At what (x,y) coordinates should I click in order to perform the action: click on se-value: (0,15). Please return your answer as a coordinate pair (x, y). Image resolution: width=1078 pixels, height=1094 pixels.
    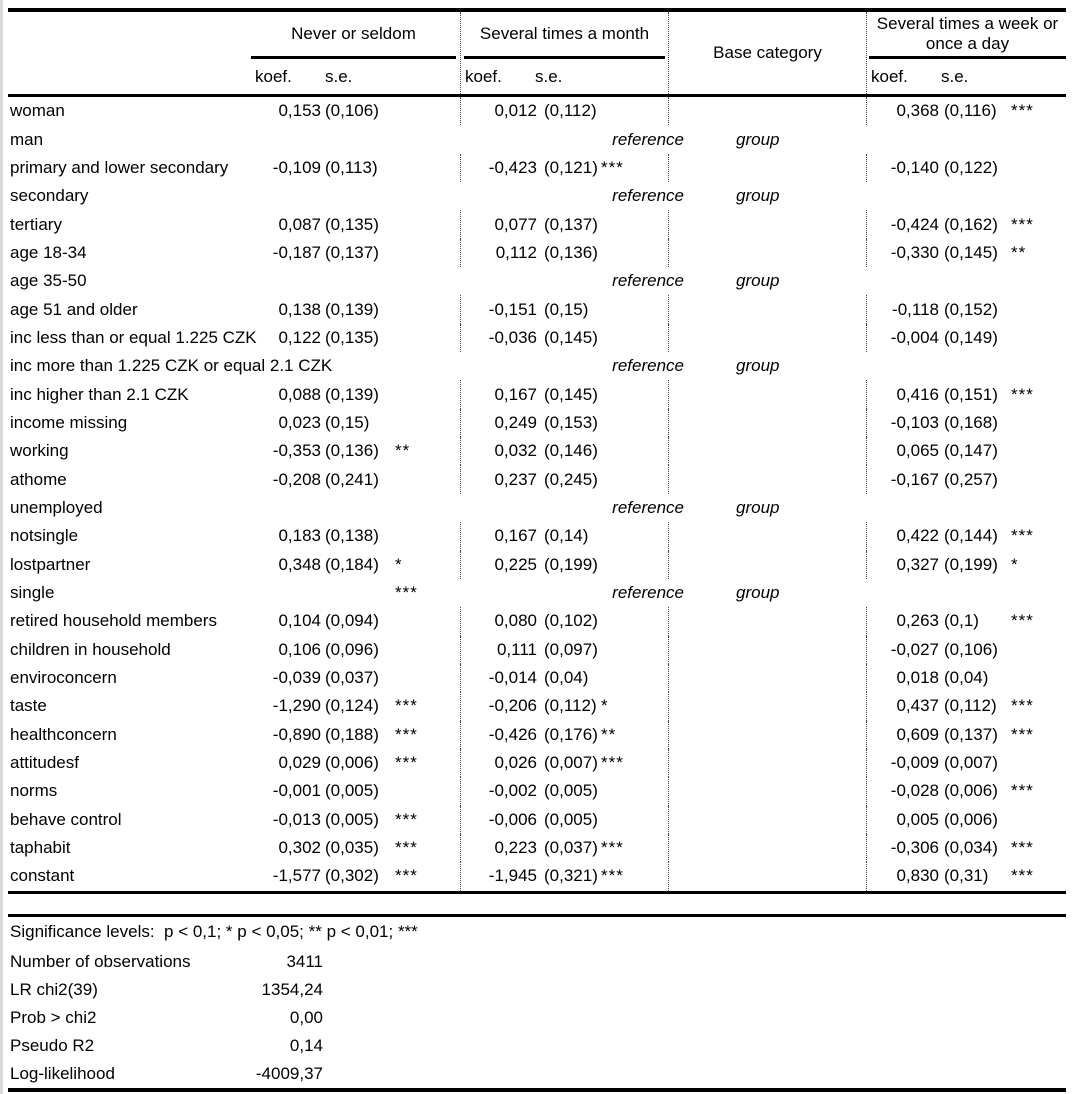
    Looking at the image, I should click on (566, 309).